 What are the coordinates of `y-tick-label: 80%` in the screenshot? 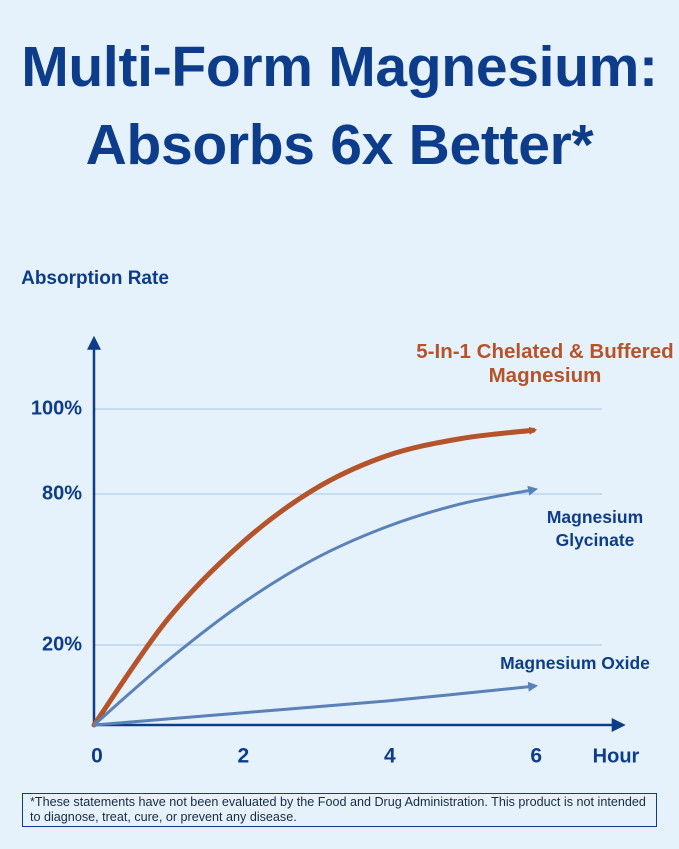 It's located at (62, 493).